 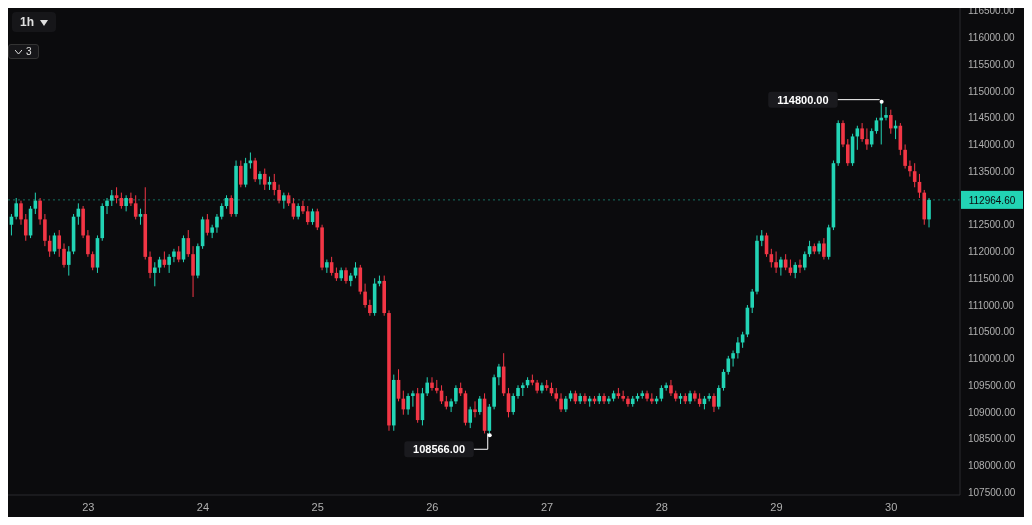 What do you see at coordinates (991, 278) in the screenshot?
I see `y-tick-label: 111500.00` at bounding box center [991, 278].